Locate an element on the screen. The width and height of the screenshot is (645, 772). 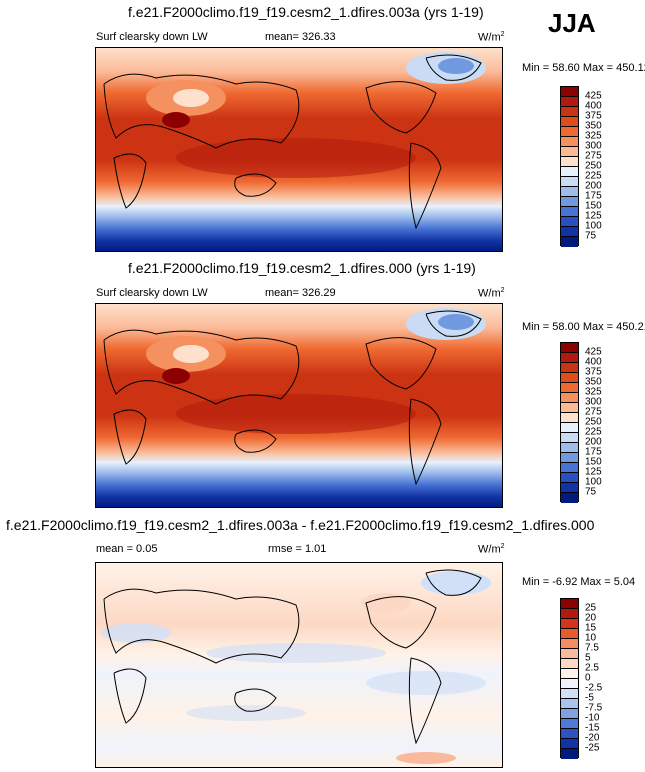
colorbar-tick: -20 is located at coordinates (592, 738).